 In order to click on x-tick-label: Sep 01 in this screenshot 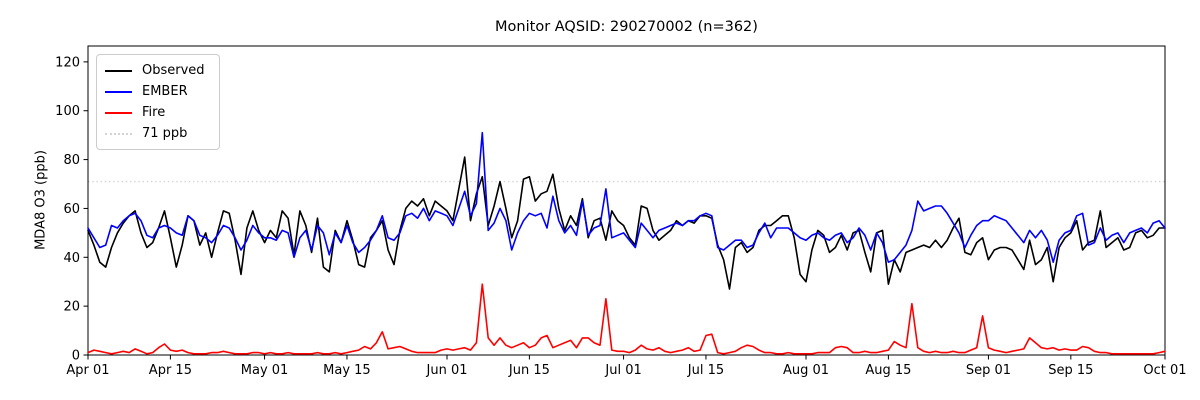, I will do `click(988, 370)`.